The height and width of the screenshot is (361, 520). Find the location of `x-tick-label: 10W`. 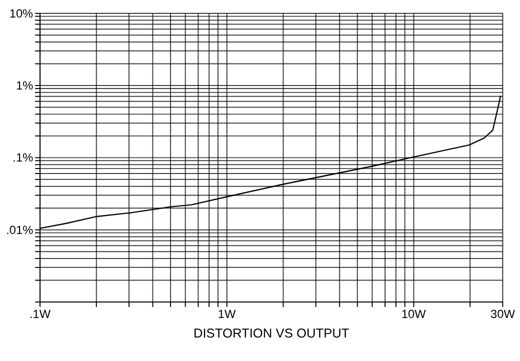

x-tick-label: 10W is located at coordinates (414, 313).